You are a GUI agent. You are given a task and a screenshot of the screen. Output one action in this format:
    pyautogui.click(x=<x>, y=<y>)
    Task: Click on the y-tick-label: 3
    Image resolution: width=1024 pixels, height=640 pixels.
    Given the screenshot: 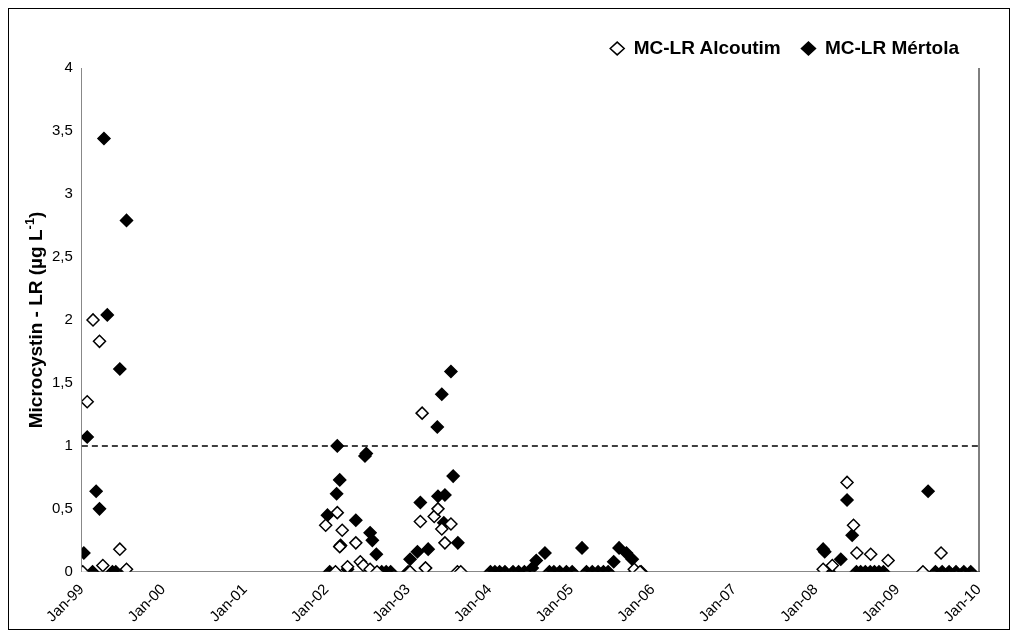 What is the action you would take?
    pyautogui.click(x=68, y=193)
    